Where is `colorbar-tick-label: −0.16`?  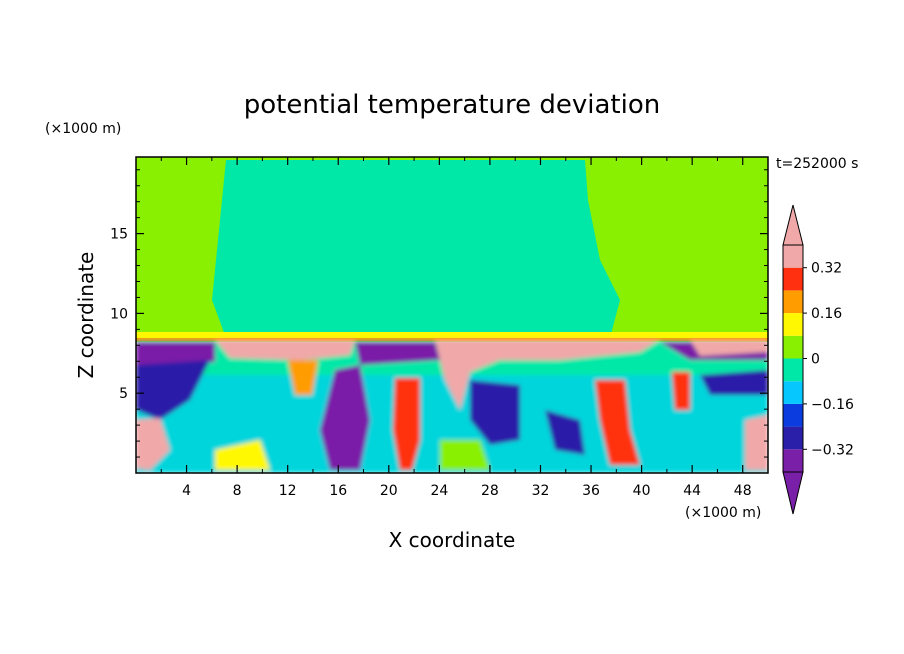
colorbar-tick-label: −0.16 is located at coordinates (832, 405).